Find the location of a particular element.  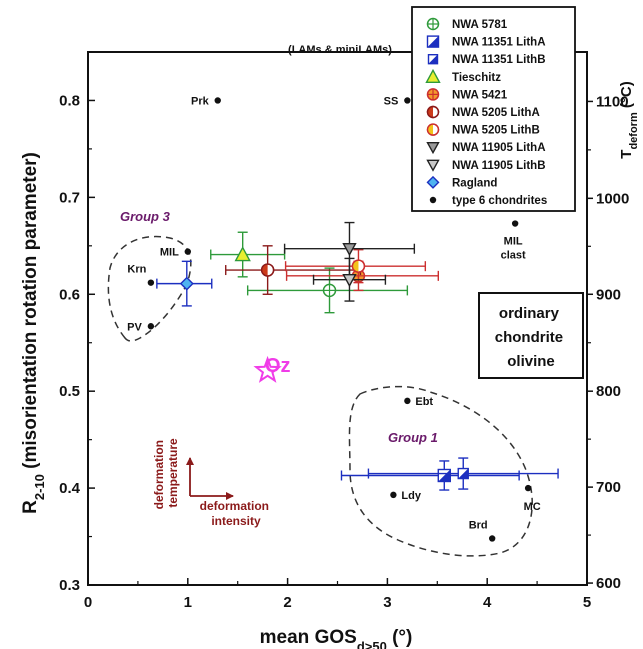

data-point-nwa-11351-lithb is located at coordinates (463, 473).